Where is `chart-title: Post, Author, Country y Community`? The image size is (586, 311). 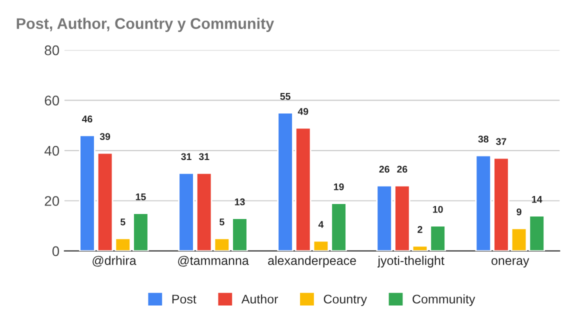
chart-title: Post, Author, Country y Community is located at coordinates (145, 25).